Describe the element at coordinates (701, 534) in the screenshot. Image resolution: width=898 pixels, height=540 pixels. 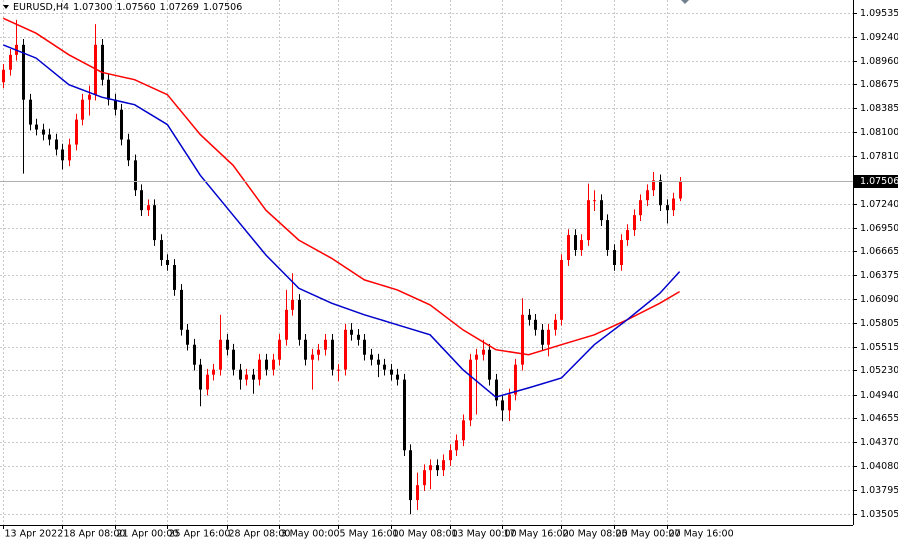
I see `x-tick-label: 27 May 16:00` at that location.